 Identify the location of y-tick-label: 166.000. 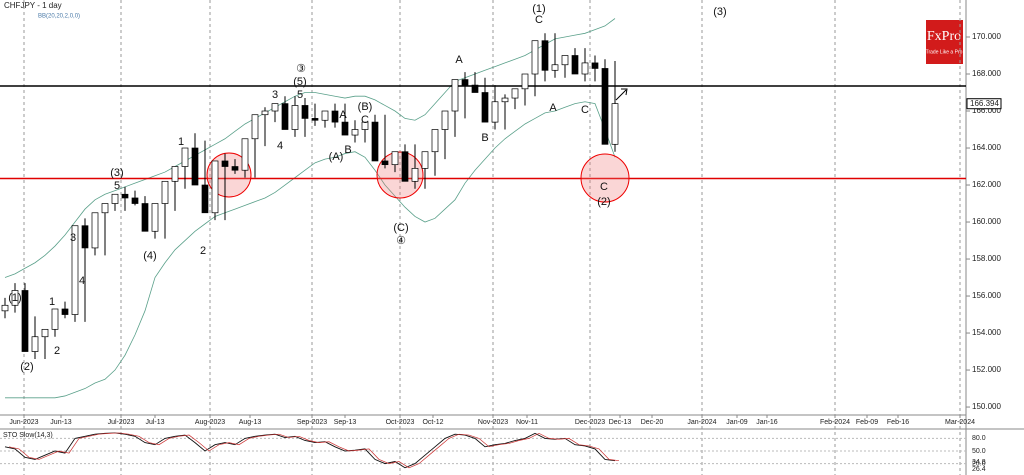
(986, 110).